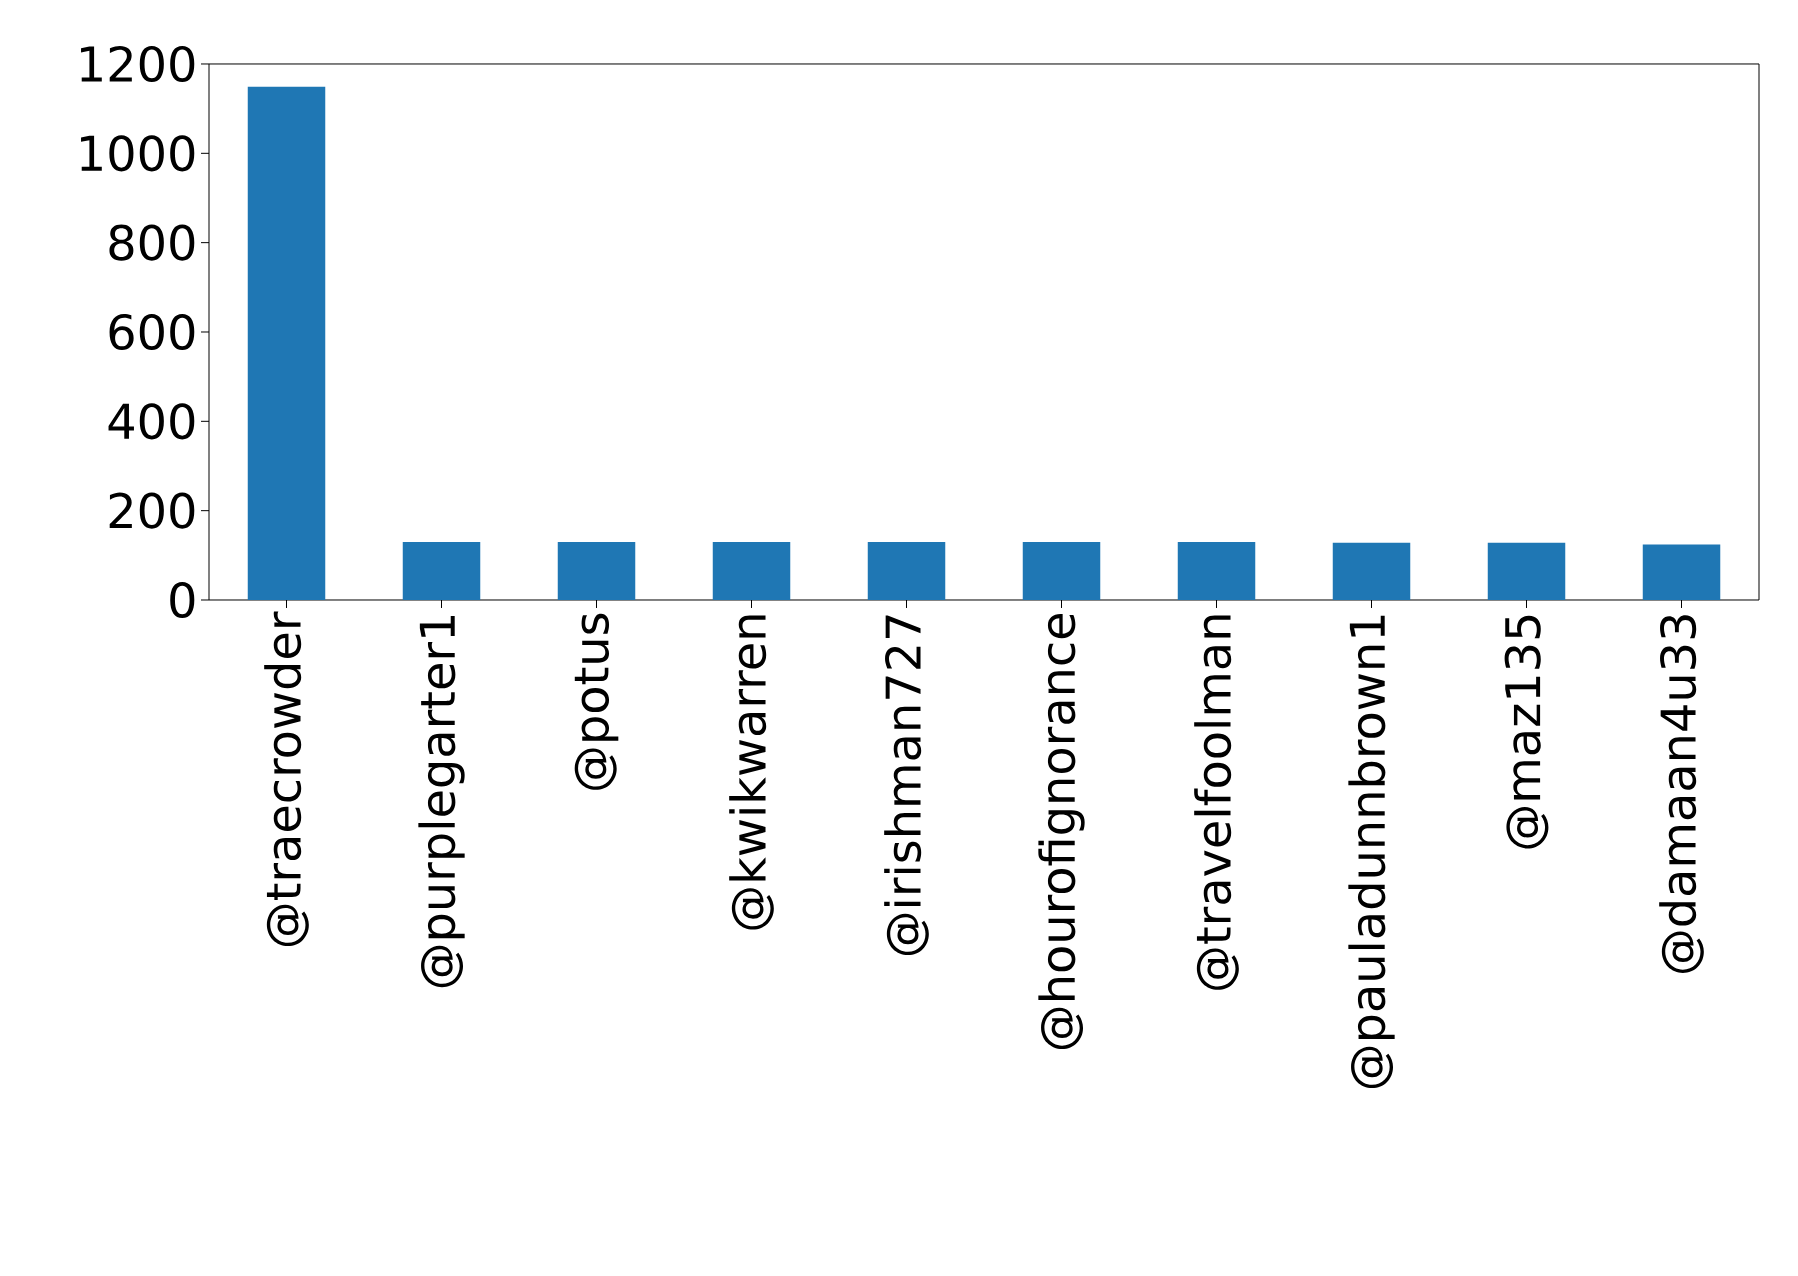 The height and width of the screenshot is (1276, 1798). Describe the element at coordinates (152, 332) in the screenshot. I see `y-tick-label: 600` at that location.